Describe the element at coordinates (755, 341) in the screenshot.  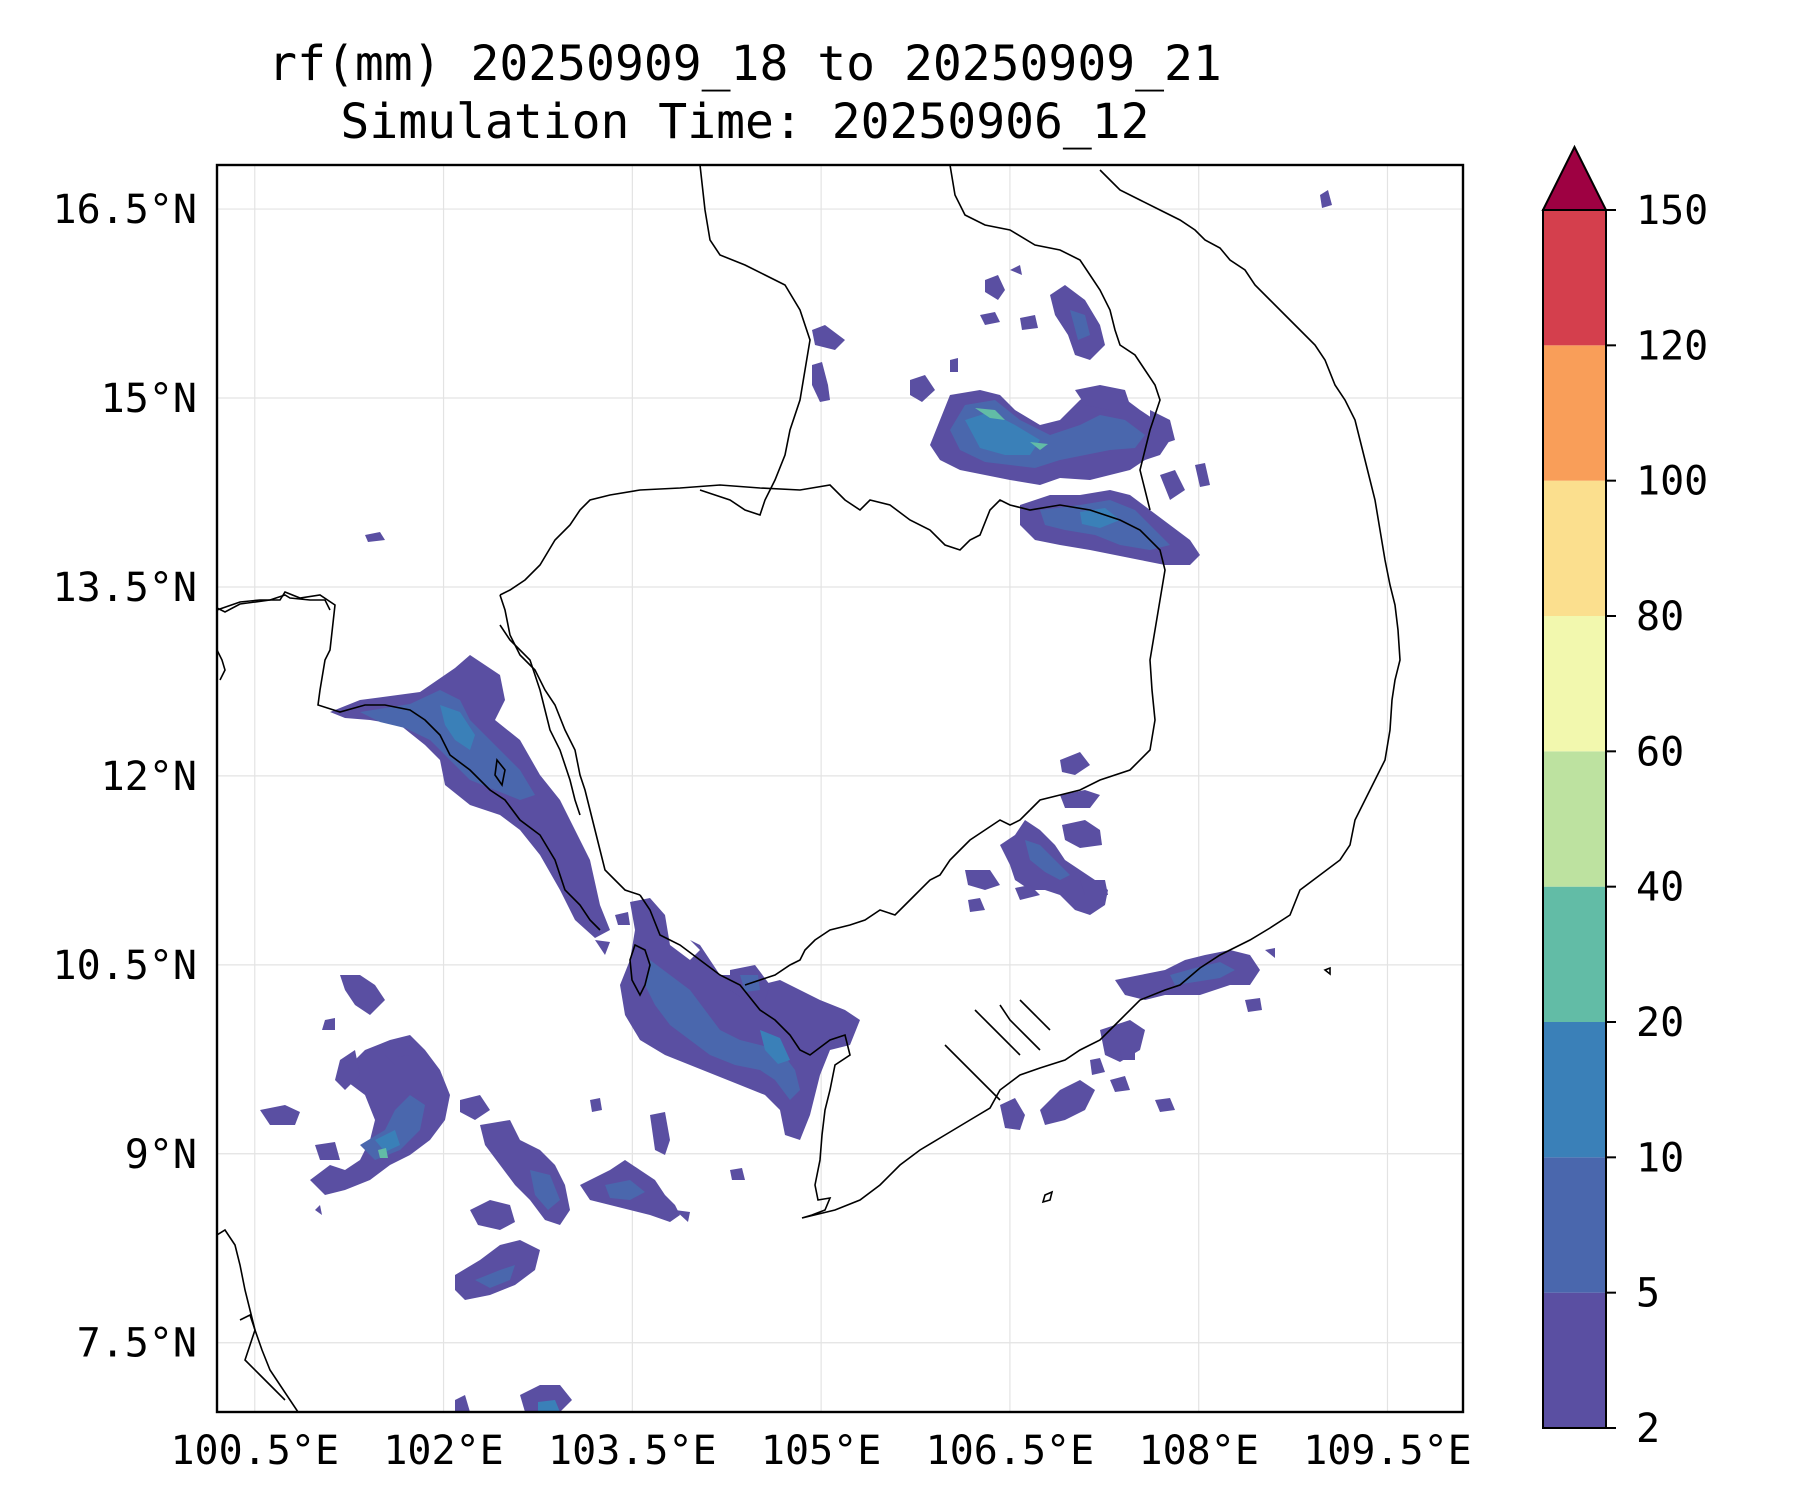
I see `laos-thai-border` at that location.